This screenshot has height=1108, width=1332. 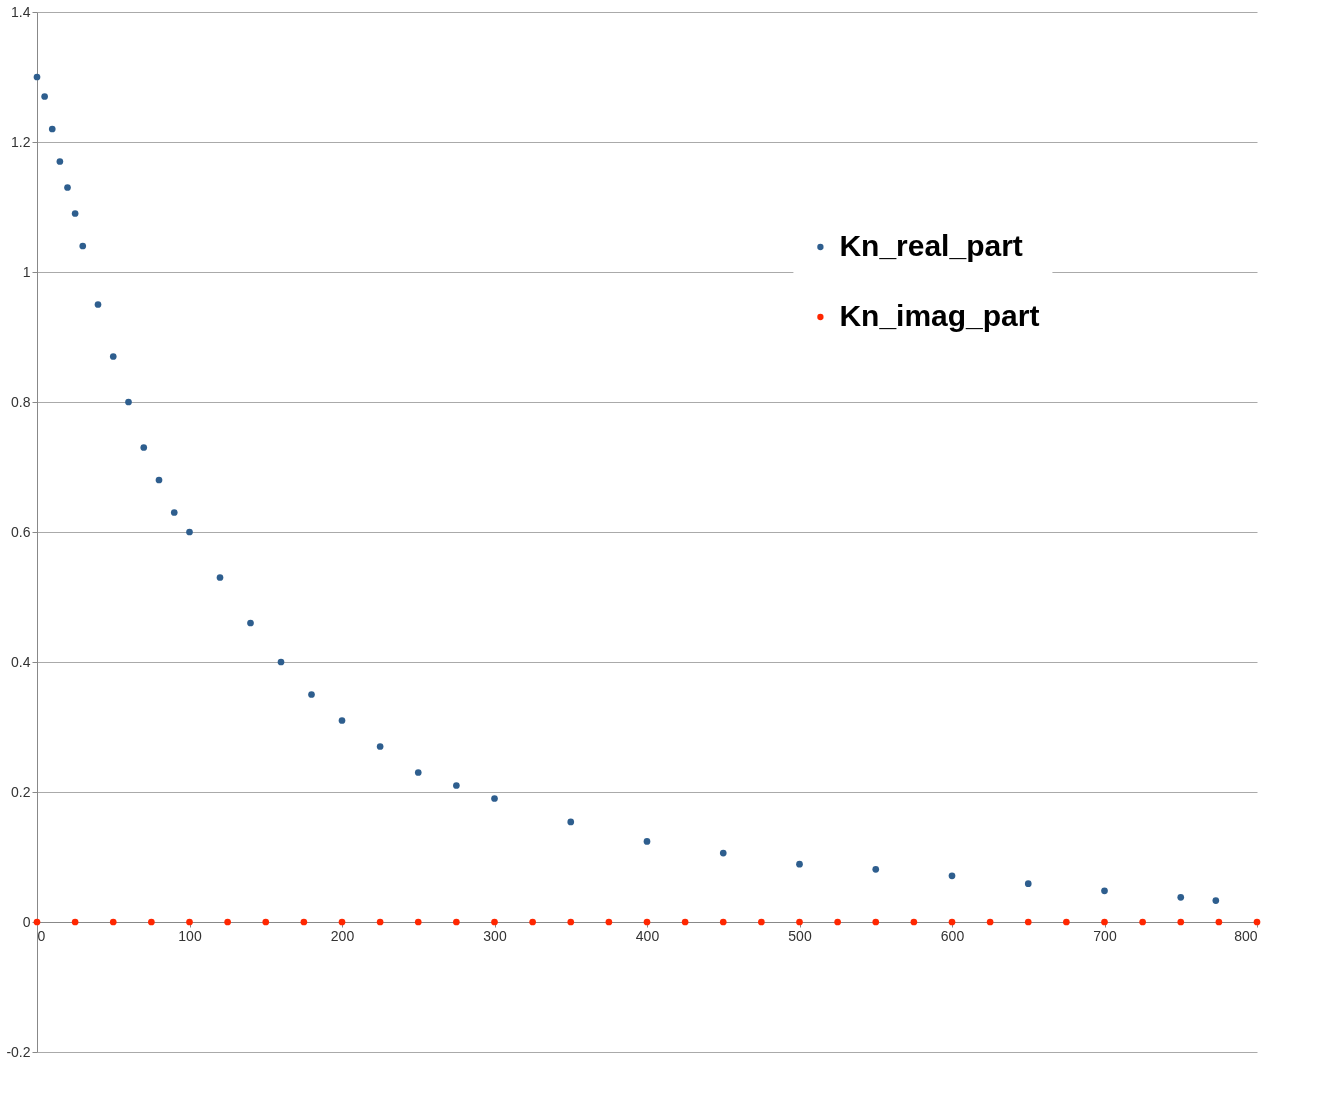 I want to click on x-tick-label: 100, so click(x=190, y=935).